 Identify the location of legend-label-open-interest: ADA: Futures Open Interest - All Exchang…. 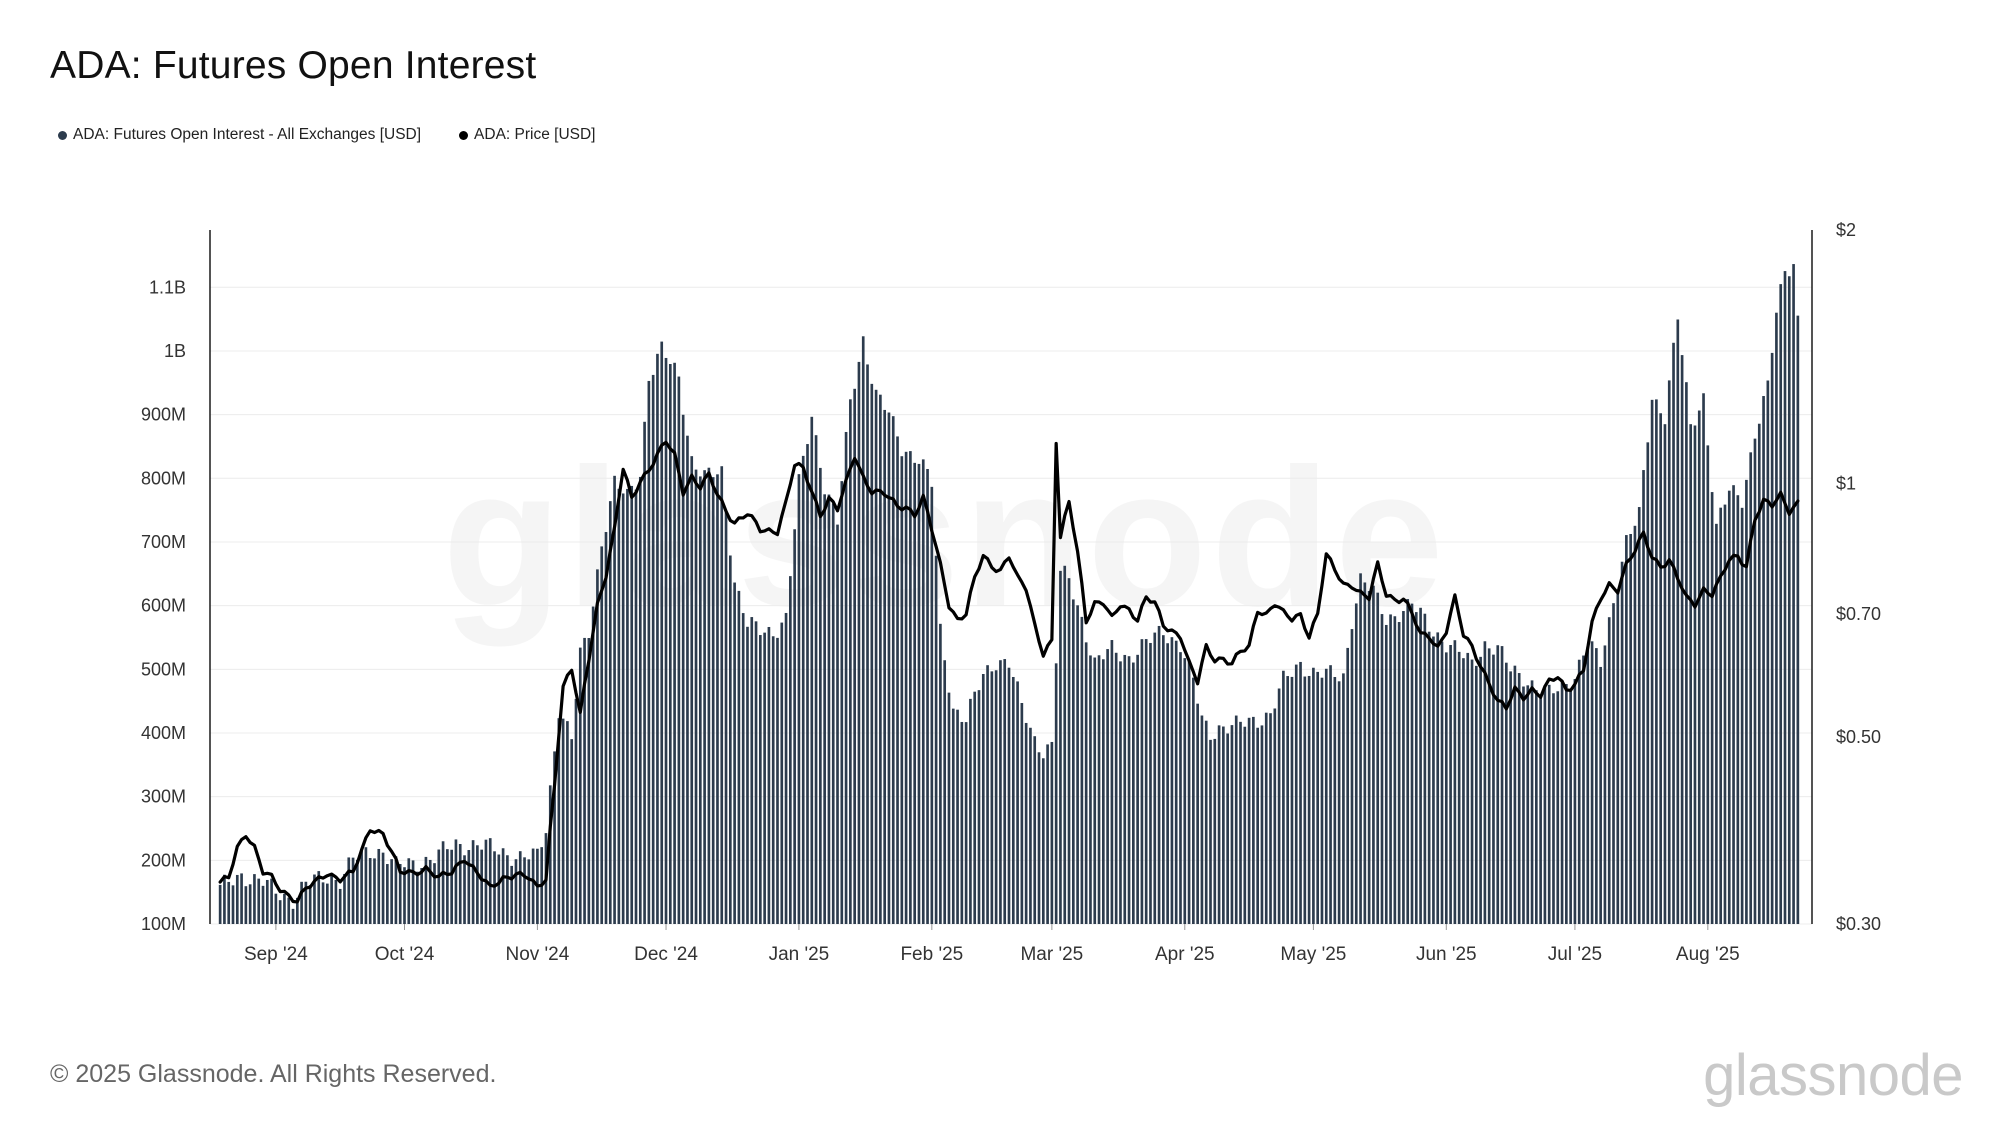
(247, 134).